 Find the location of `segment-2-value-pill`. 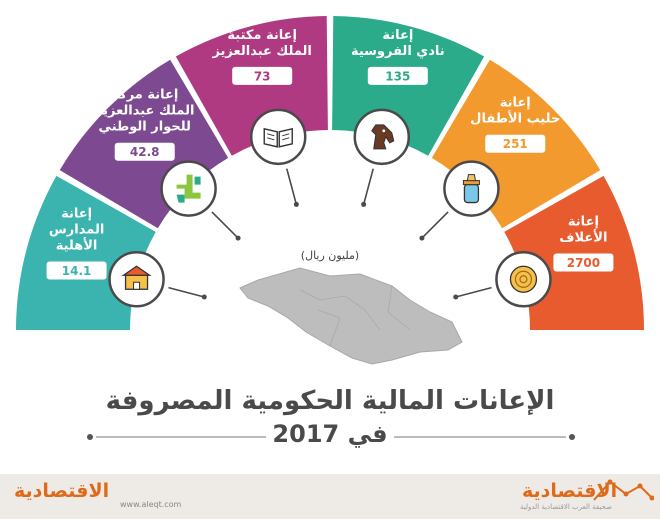

segment-2-value-pill is located at coordinates (144, 151).